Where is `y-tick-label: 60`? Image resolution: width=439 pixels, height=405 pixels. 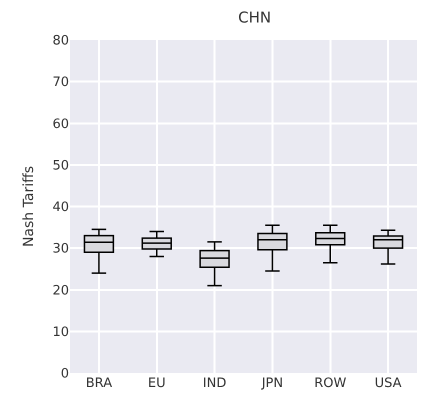
y-tick-label: 60 is located at coordinates (60, 124).